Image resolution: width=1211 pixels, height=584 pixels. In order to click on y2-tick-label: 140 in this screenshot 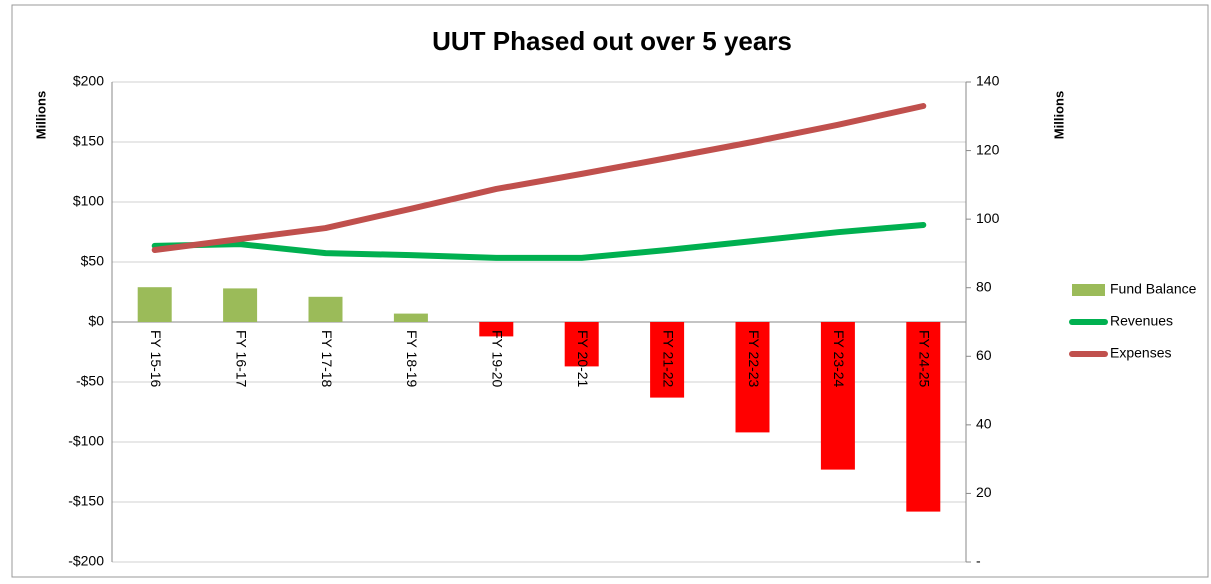, I will do `click(988, 81)`.